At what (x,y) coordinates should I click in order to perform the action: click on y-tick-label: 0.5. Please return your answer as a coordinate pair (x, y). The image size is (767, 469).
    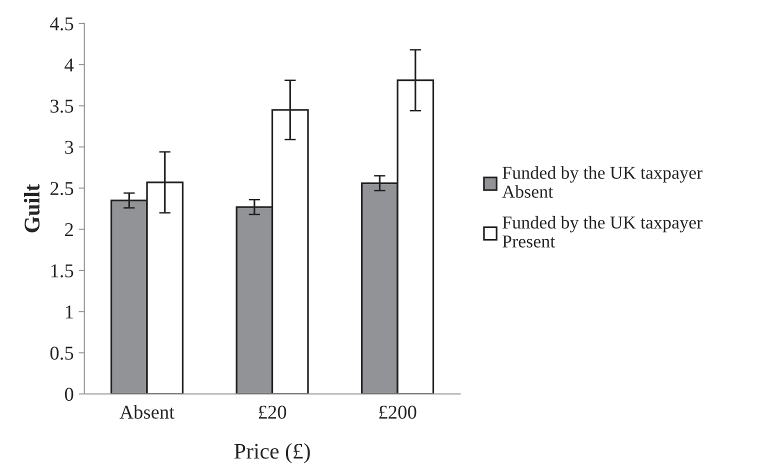
    Looking at the image, I should click on (62, 353).